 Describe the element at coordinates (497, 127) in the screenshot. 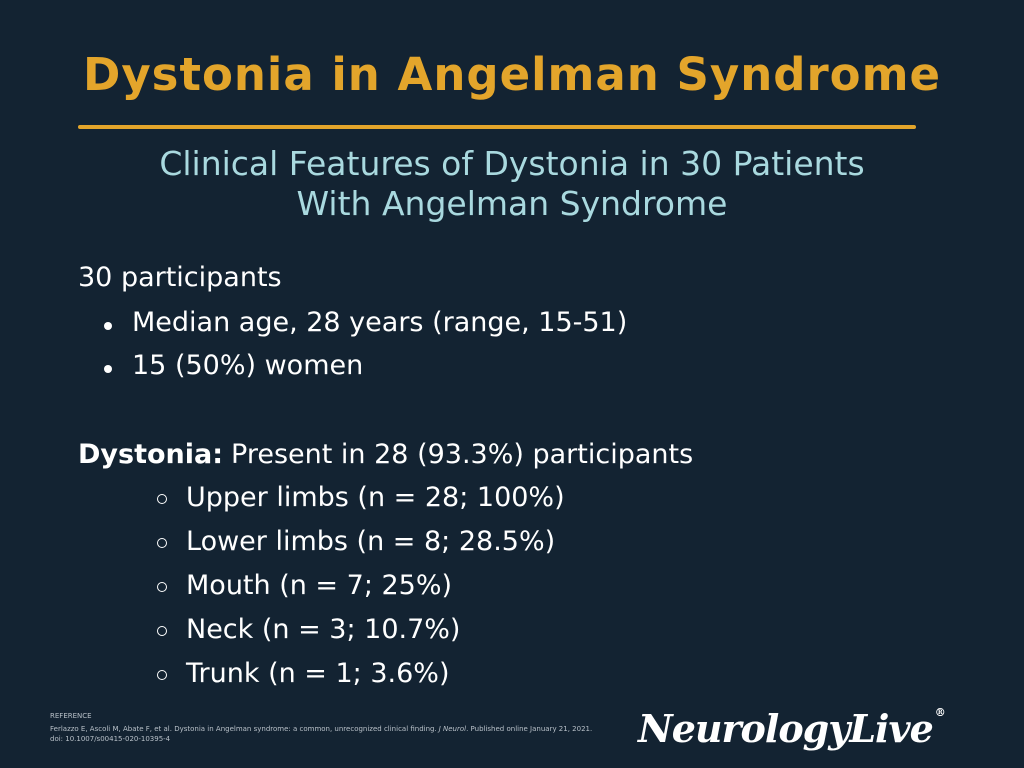

I see `divider` at that location.